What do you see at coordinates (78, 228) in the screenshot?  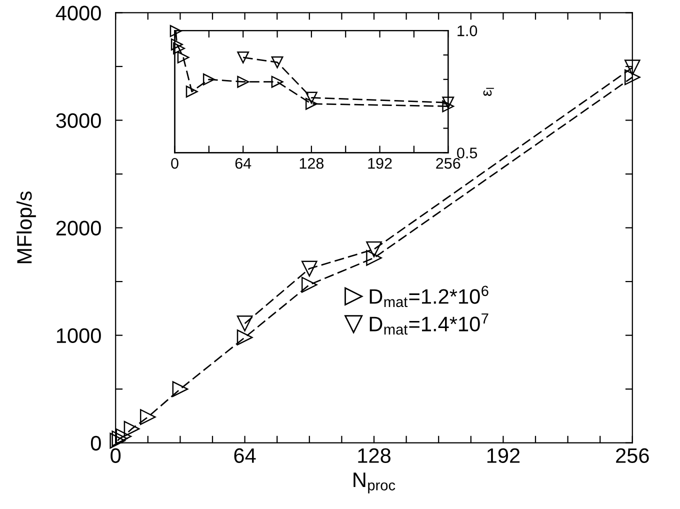 I see `y-tick-label: 2000` at bounding box center [78, 228].